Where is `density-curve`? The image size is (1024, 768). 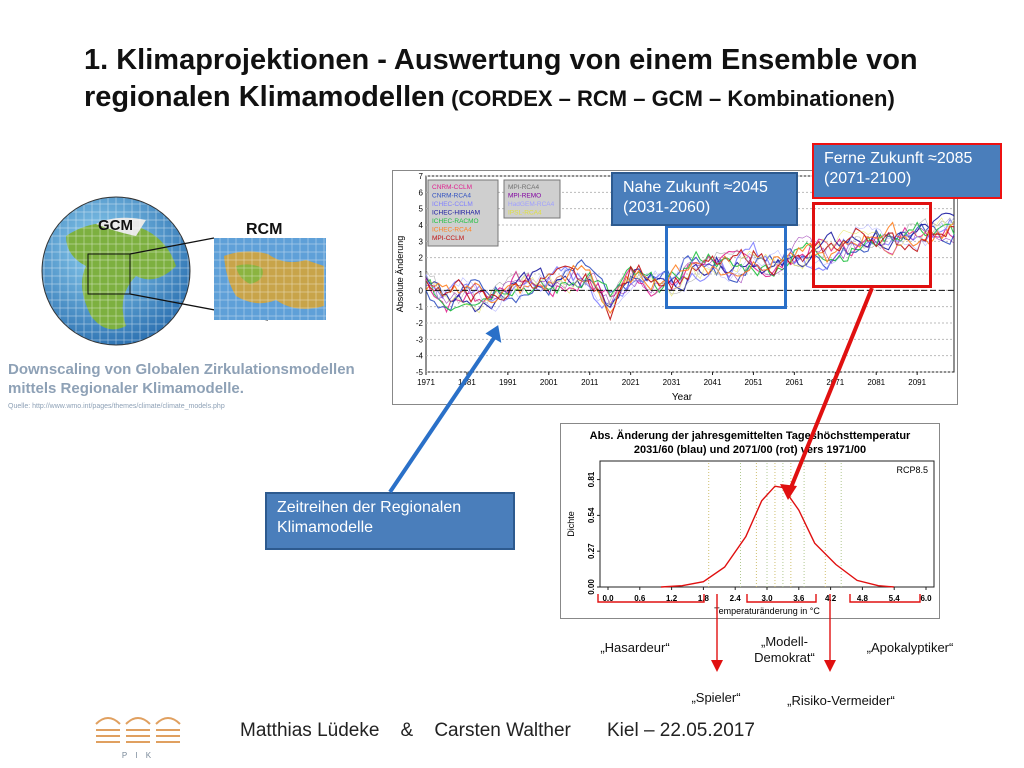
density-curve is located at coordinates (777, 536).